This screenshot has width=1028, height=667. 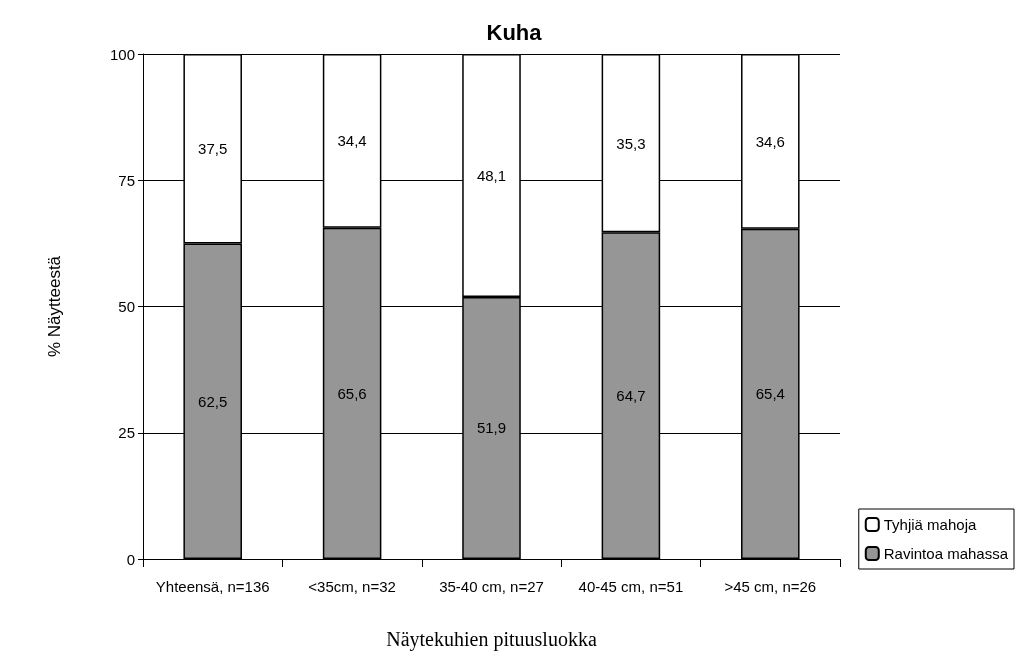 What do you see at coordinates (130, 559) in the screenshot?
I see `y-tick-label: 0` at bounding box center [130, 559].